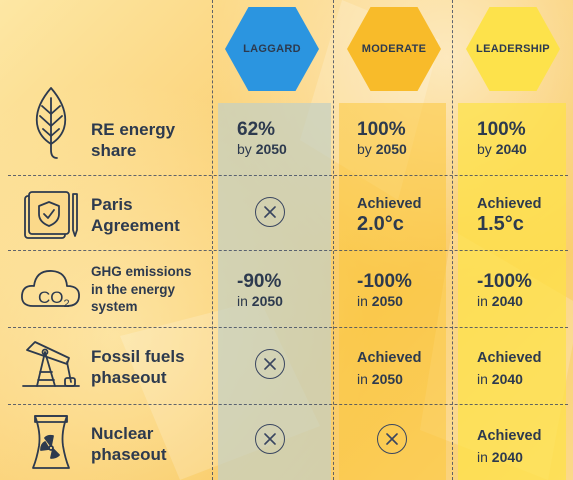 The width and height of the screenshot is (573, 480). Describe the element at coordinates (509, 368) in the screenshot. I see `cell-leader-fossil: Achieved in 2040` at that location.